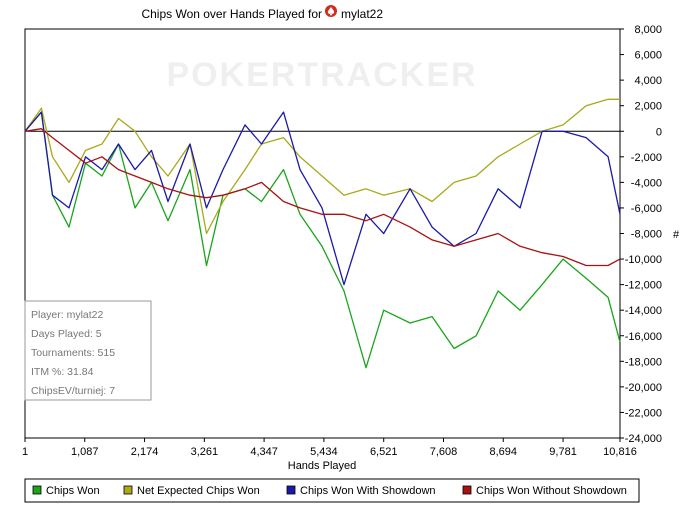 The height and width of the screenshot is (514, 700). I want to click on y-tick-label: -12,000, so click(643, 286).